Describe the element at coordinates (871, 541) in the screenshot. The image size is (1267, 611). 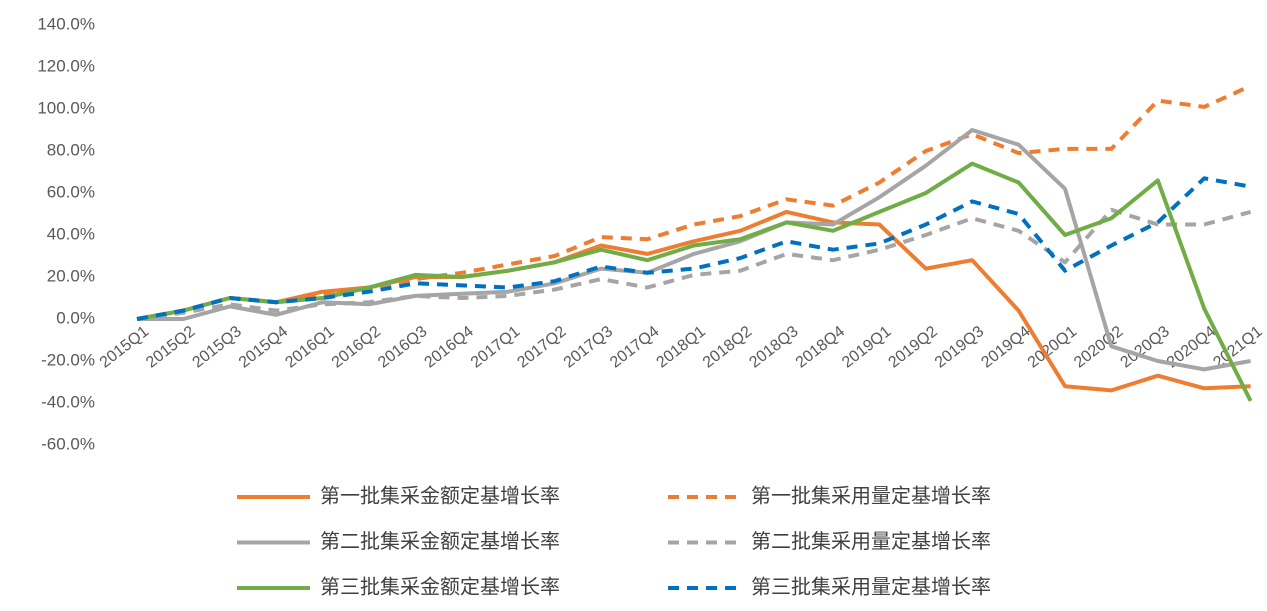
I see `legend-label: 第二批集采用量定基增长率` at that location.